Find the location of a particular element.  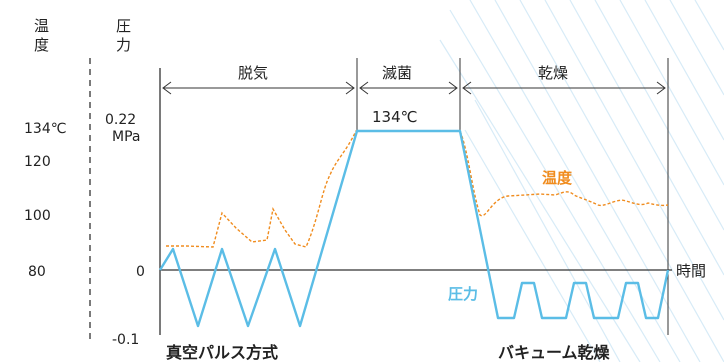

pressure-tick-top-value: 0.22 is located at coordinates (120, 120).